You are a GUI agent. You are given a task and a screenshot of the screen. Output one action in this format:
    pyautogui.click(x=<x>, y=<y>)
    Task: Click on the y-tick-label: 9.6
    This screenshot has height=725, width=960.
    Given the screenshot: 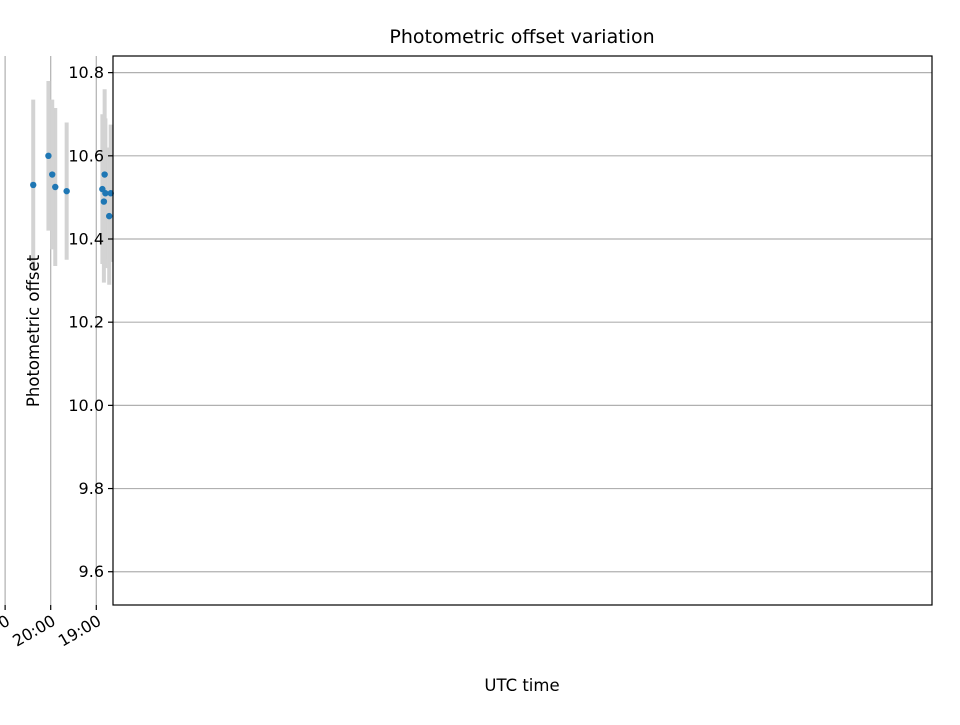 What is the action you would take?
    pyautogui.click(x=91, y=571)
    